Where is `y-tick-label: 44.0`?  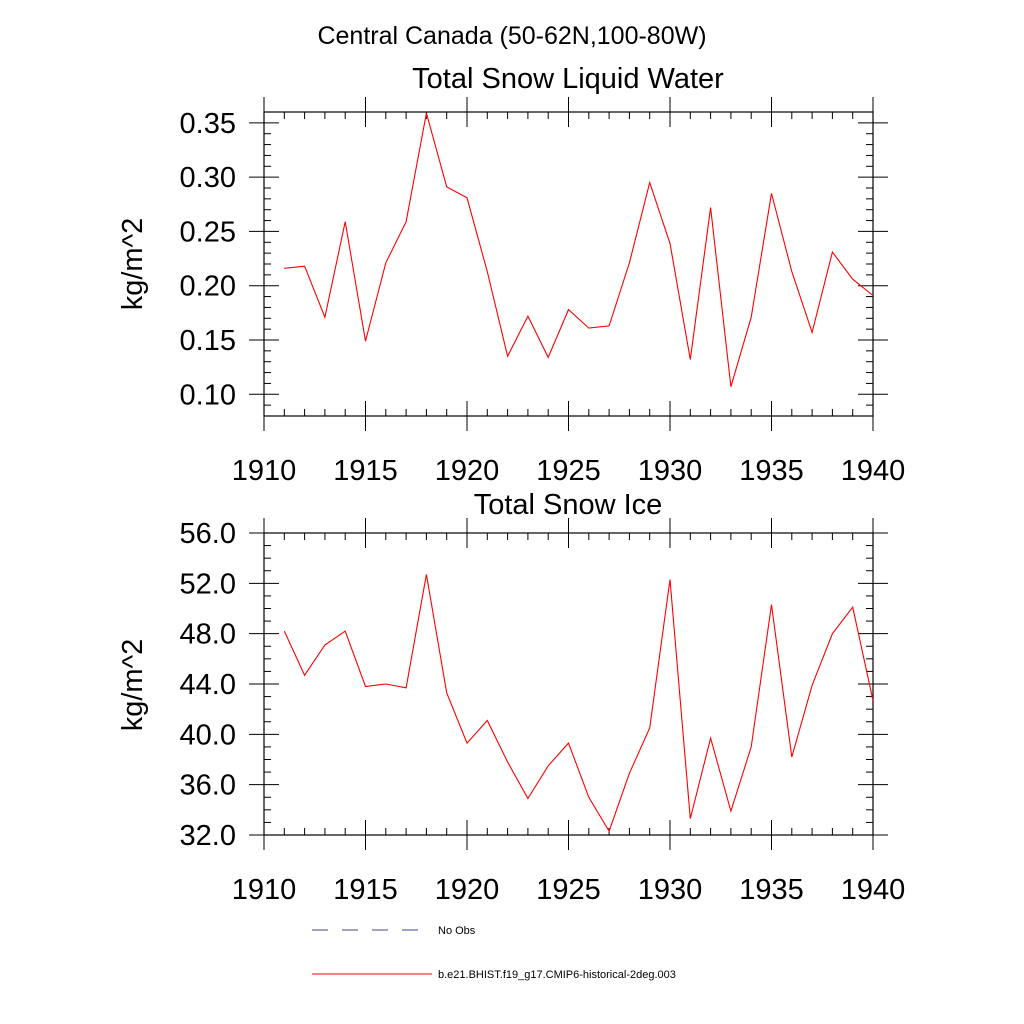
y-tick-label: 44.0 is located at coordinates (208, 685).